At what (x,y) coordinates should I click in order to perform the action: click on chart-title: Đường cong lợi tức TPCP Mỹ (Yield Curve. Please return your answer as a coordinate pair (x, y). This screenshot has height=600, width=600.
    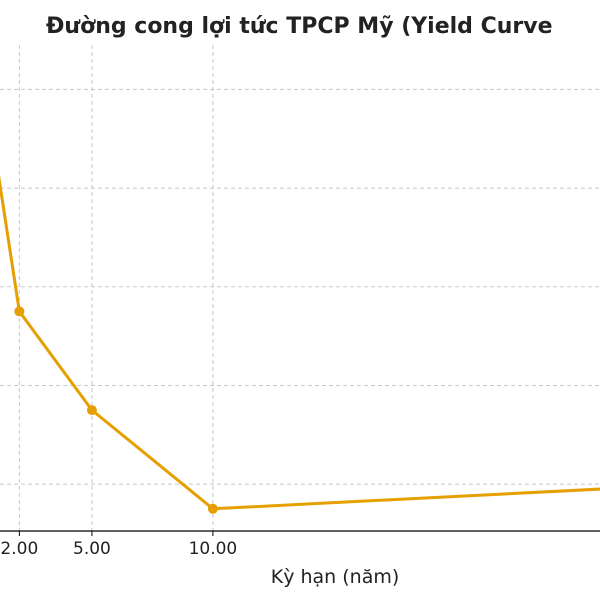
    Looking at the image, I should click on (299, 26).